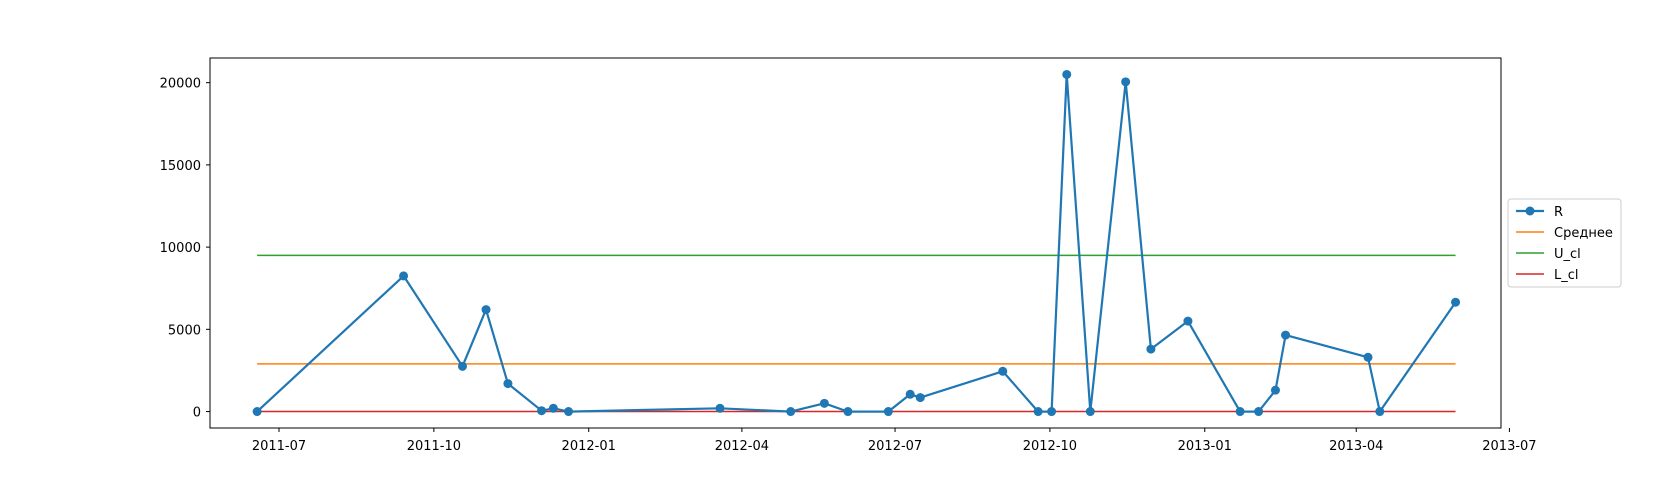 The height and width of the screenshot is (484, 1660). Describe the element at coordinates (589, 446) in the screenshot. I see `x-tick-label: 2012-01` at that location.